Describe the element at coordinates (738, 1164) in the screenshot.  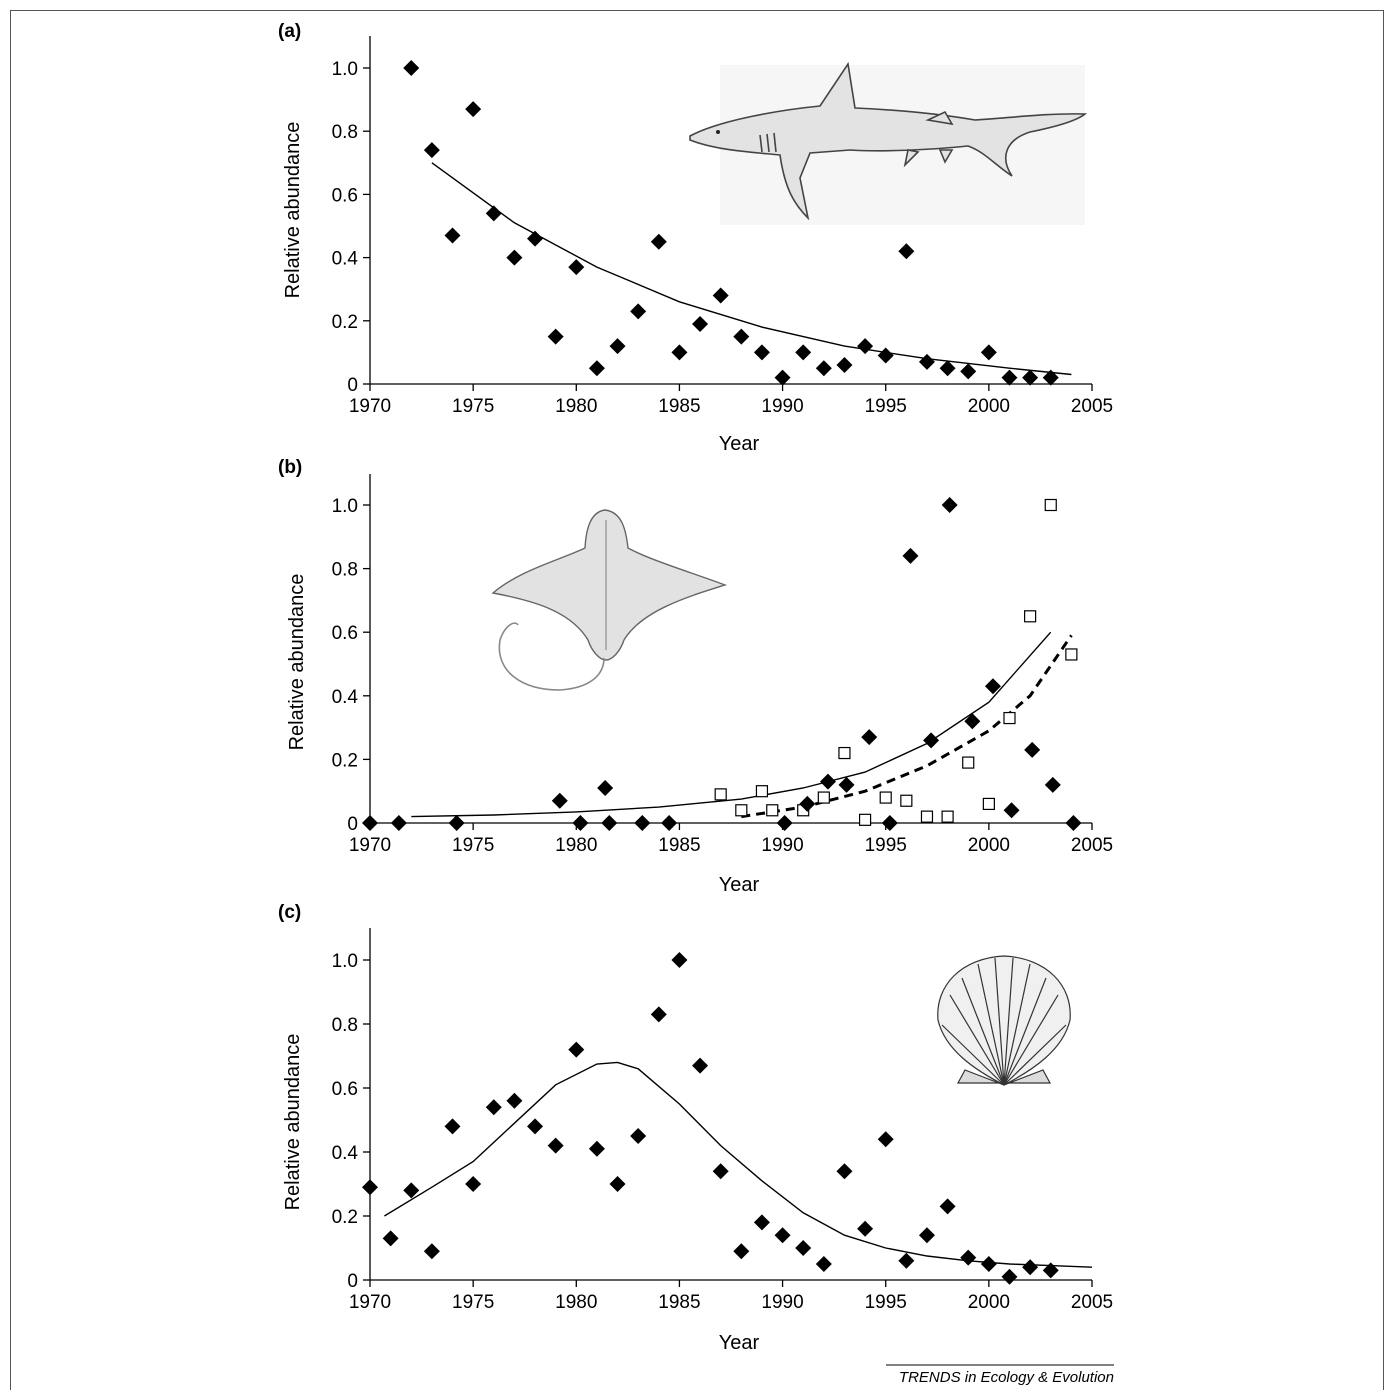
I see `panel-c-fit-solid` at that location.